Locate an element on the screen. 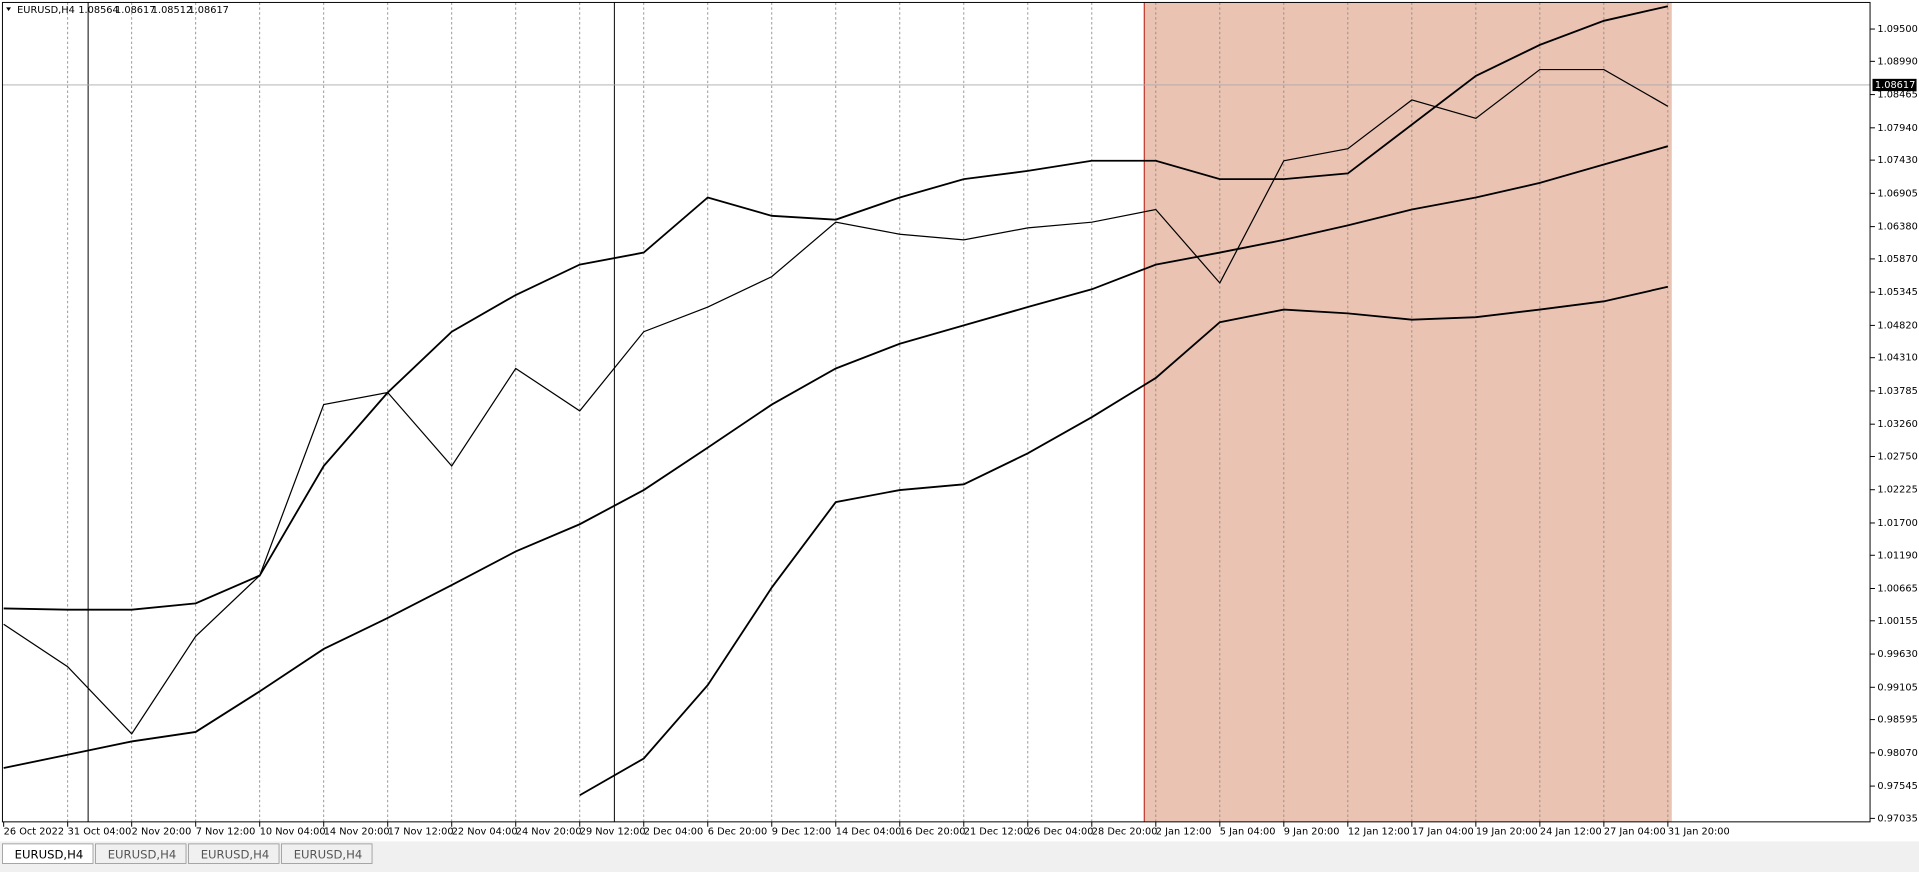 This screenshot has height=872, width=1919. y-tick-label: 1.03785 is located at coordinates (1897, 391).